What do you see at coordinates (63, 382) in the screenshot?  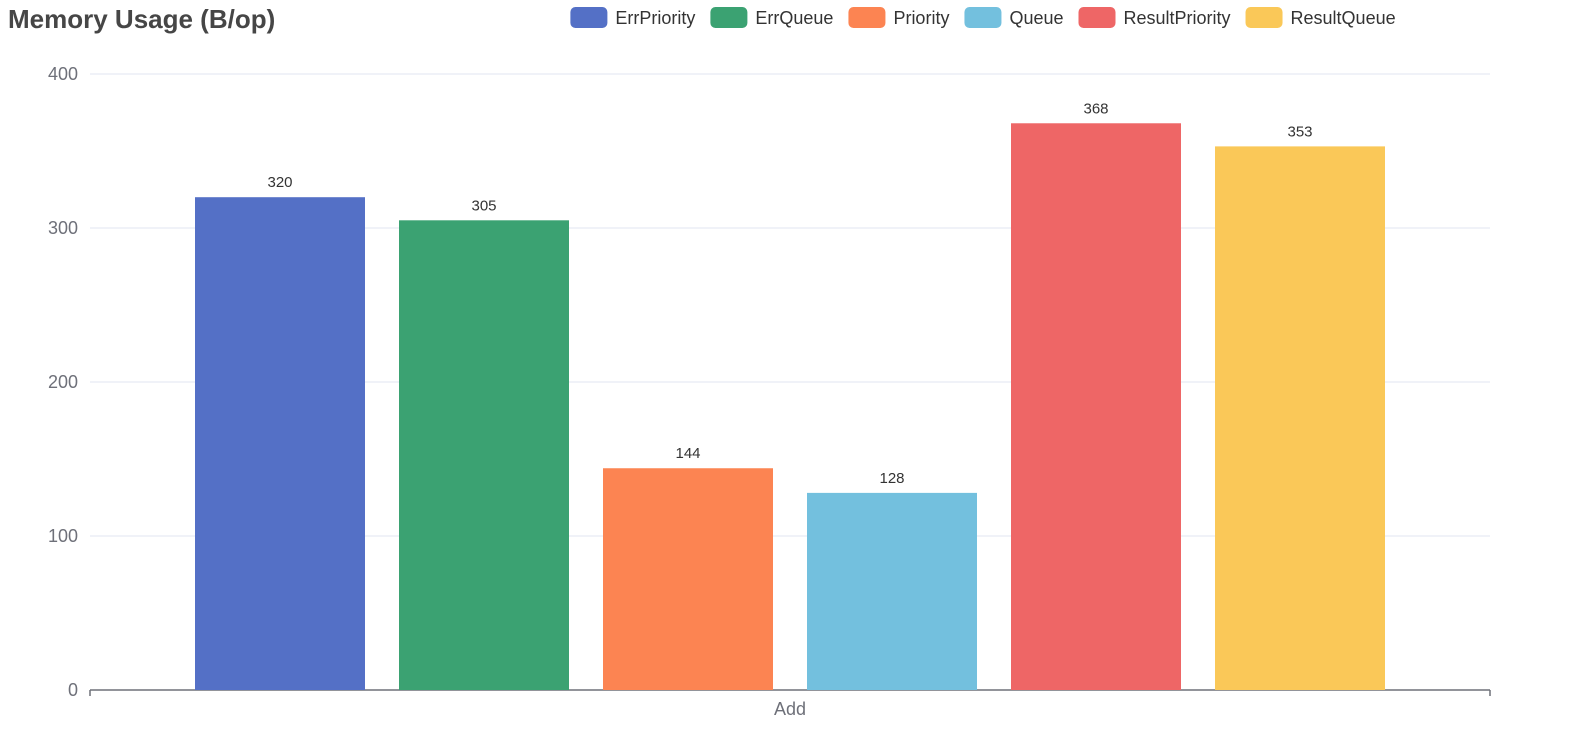 I see `y-tick-label: 200` at bounding box center [63, 382].